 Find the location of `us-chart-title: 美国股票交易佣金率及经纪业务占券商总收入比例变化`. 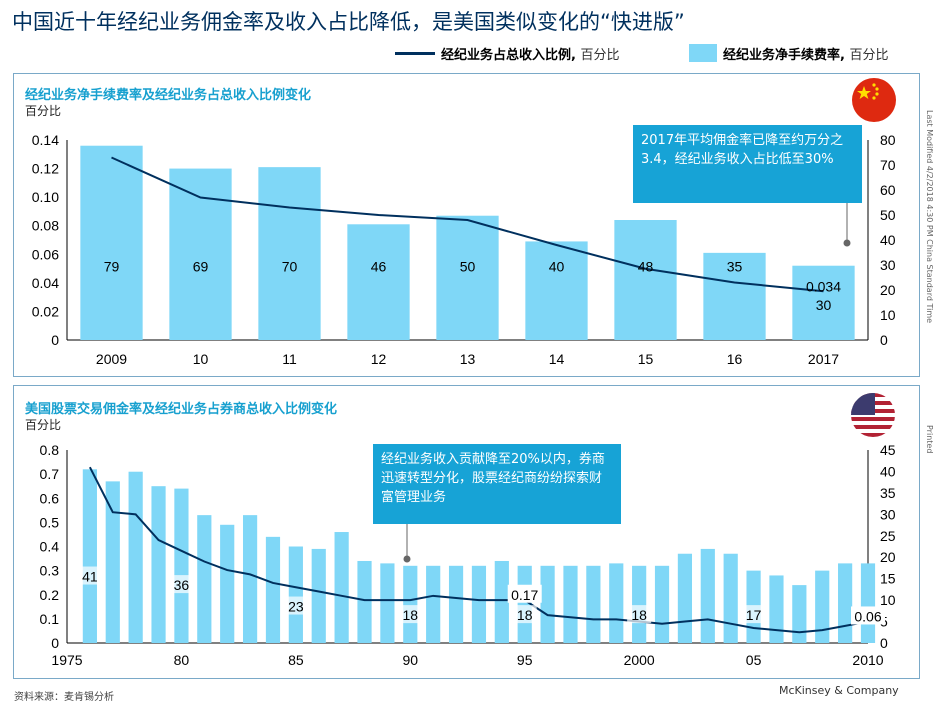

us-chart-title: 美国股票交易佣金率及经纪业务占券商总收入比例变化 is located at coordinates (181, 409).